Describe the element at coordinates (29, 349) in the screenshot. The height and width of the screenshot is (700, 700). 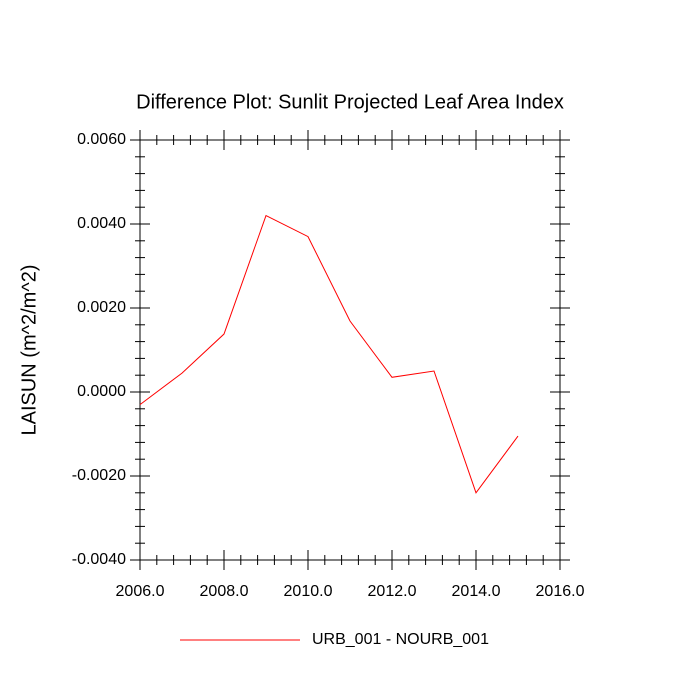
I see `y-axis-label: LAISUN (m^2/m^2)` at that location.